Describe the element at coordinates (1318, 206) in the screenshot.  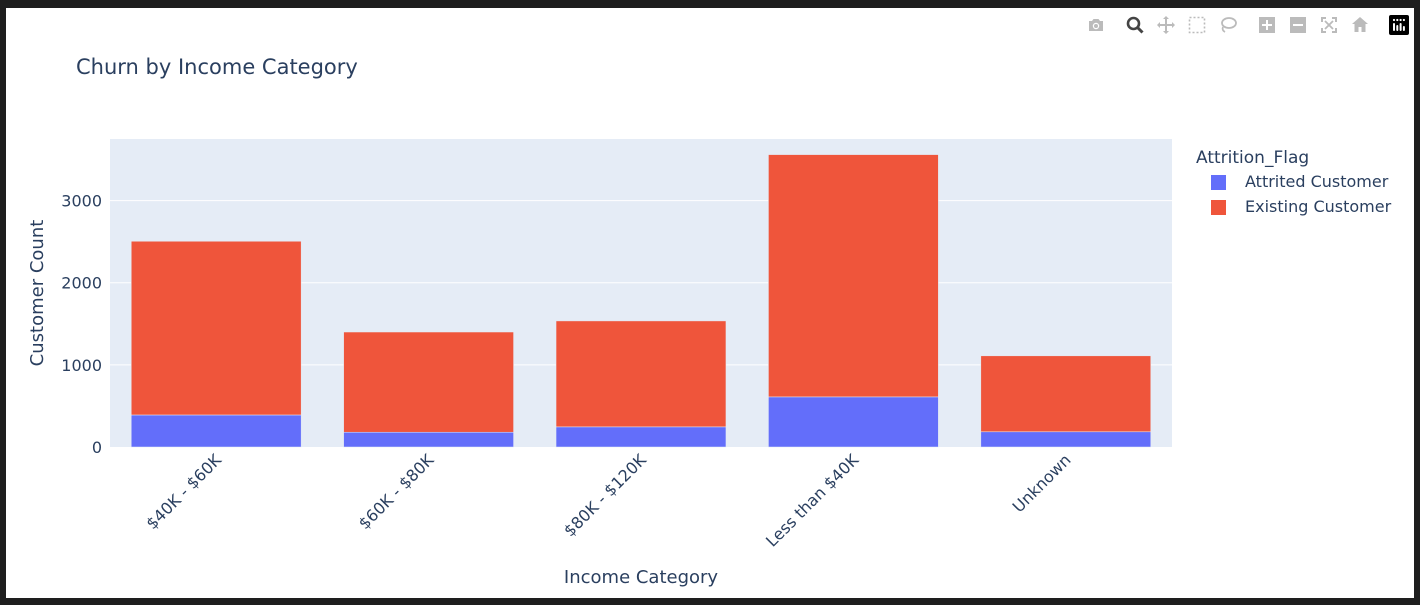
I see `legend-label: Existing Customer` at that location.